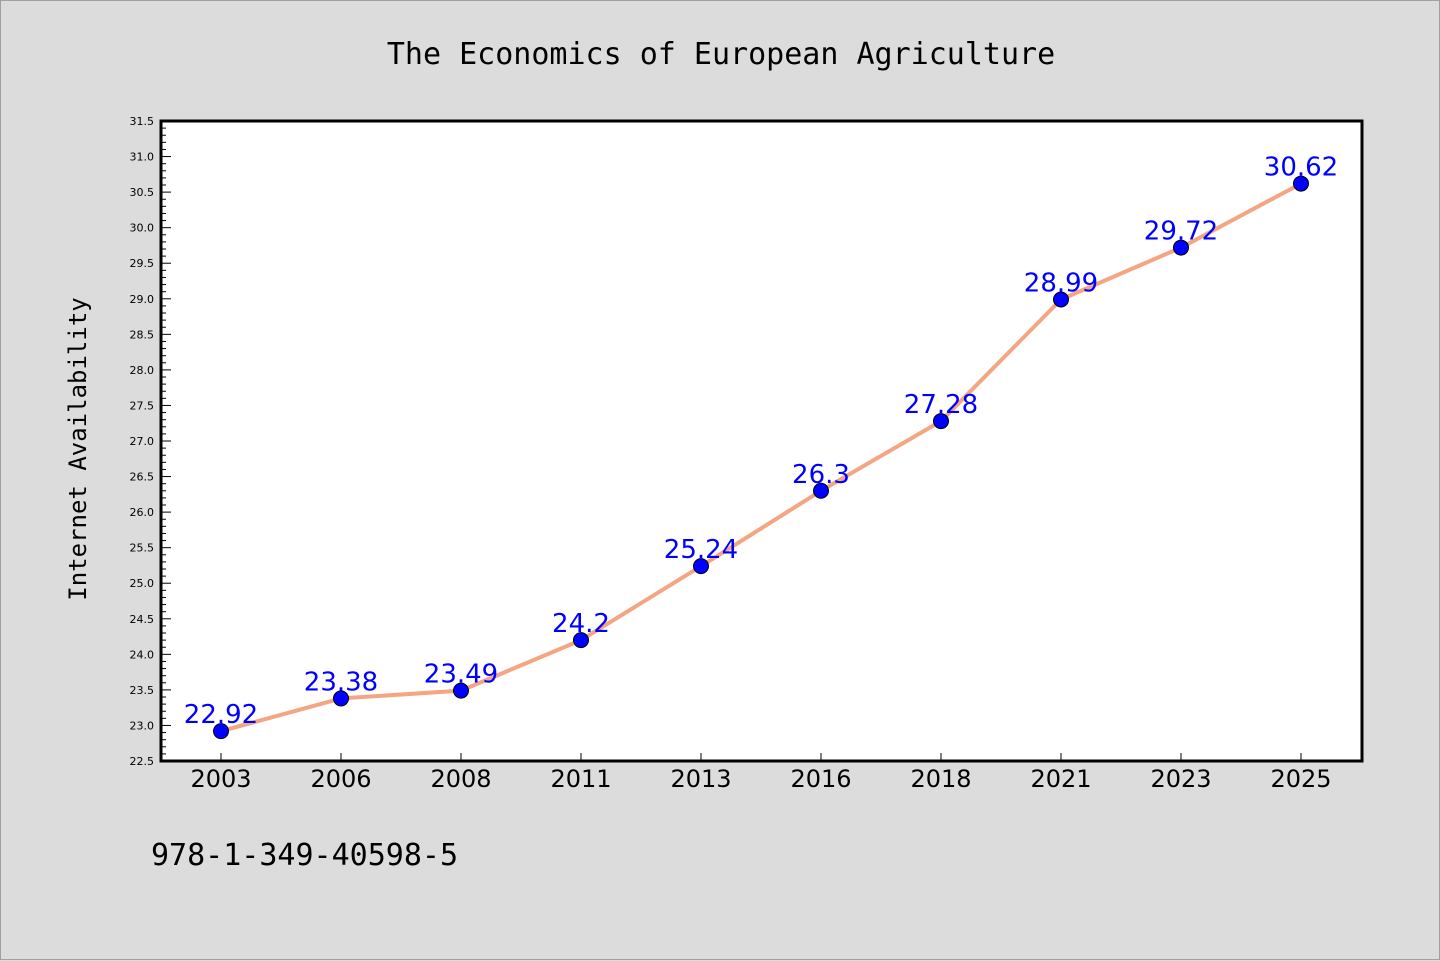 The image size is (1440, 961). Describe the element at coordinates (304, 855) in the screenshot. I see `isbn-text: 978-1-349-40598-5` at that location.